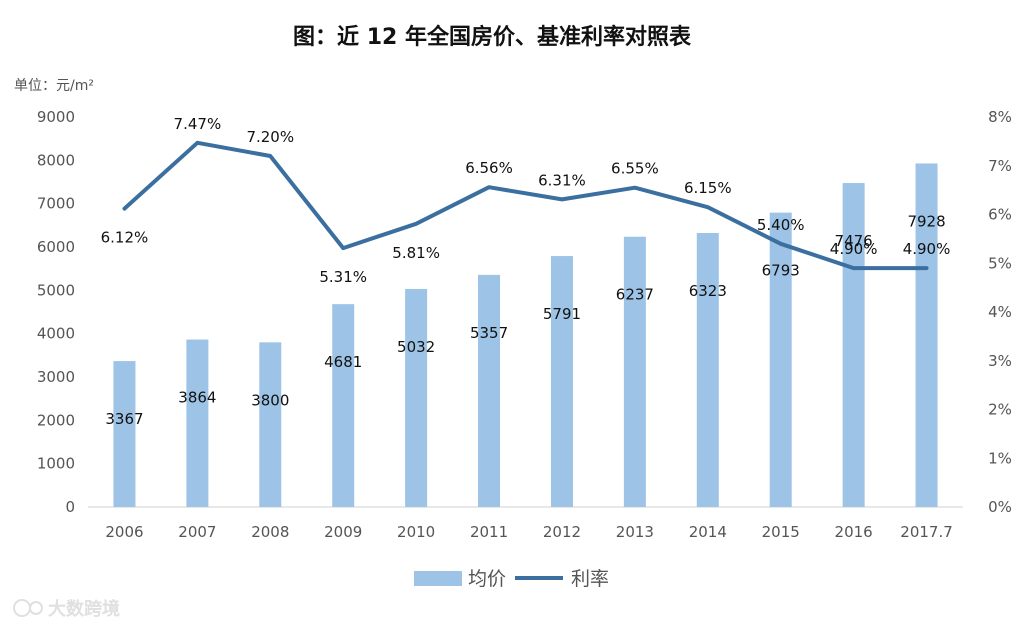  What do you see at coordinates (124, 532) in the screenshot?
I see `x-tick-label: 2006` at bounding box center [124, 532].